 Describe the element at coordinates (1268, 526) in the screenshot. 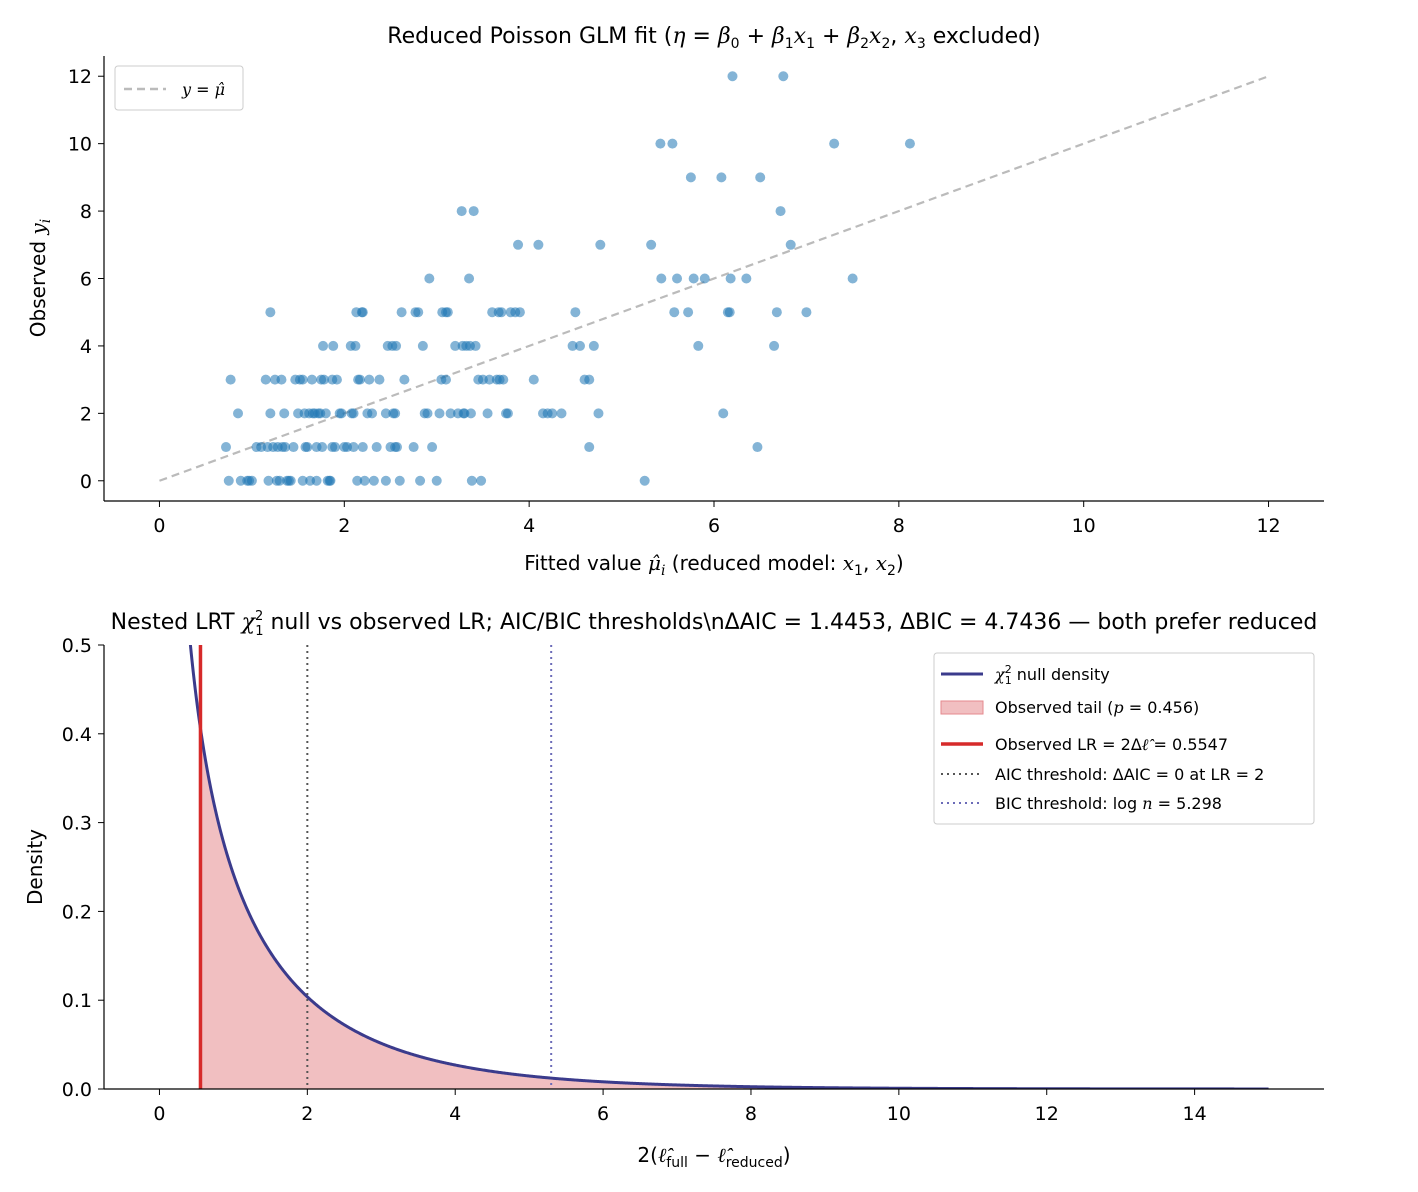

I see `x-tick-label: 12` at that location.